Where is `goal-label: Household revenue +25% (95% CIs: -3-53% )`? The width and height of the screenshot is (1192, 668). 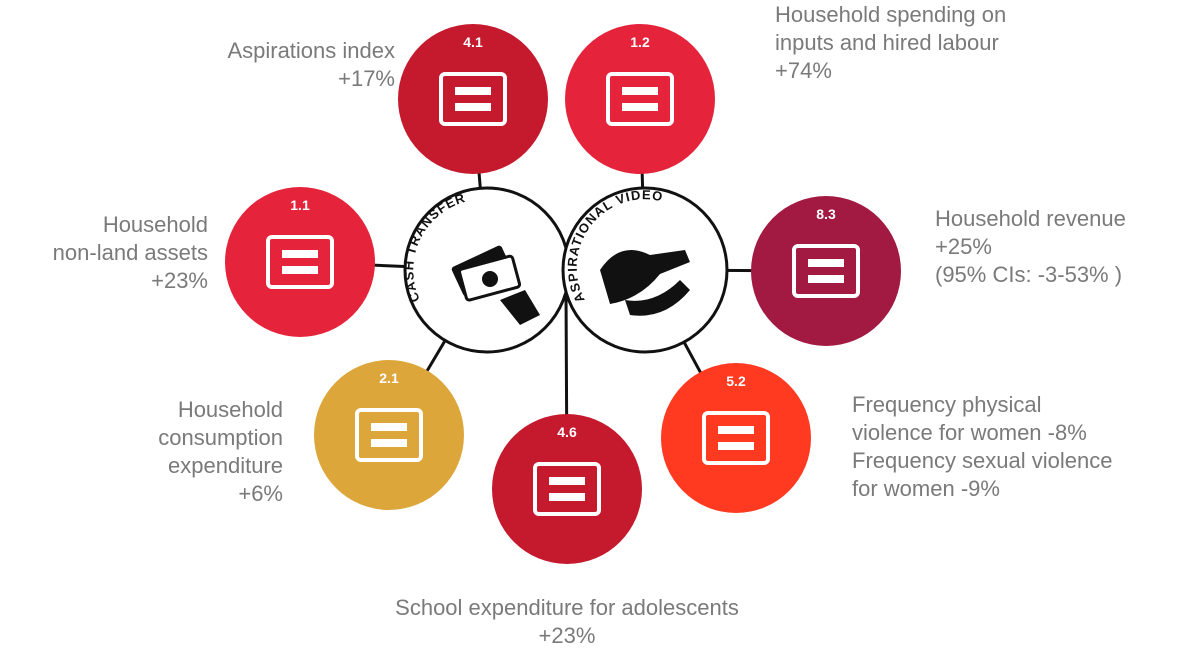
goal-label: Household revenue +25% (95% CIs: -3-53% ) is located at coordinates (1030, 246).